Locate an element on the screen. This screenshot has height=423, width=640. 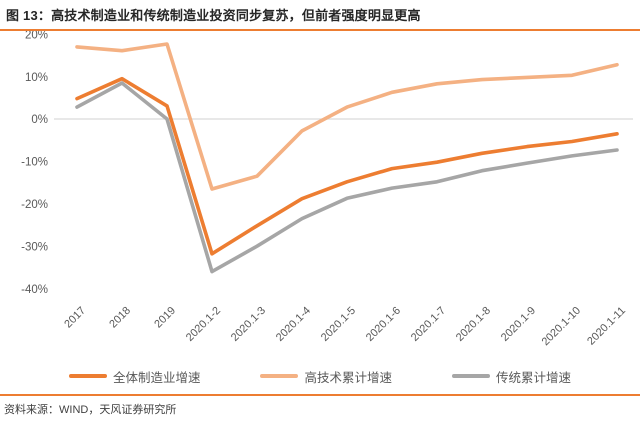
x-axis-tick-label: 2020.1-7 is located at coordinates (428, 324).